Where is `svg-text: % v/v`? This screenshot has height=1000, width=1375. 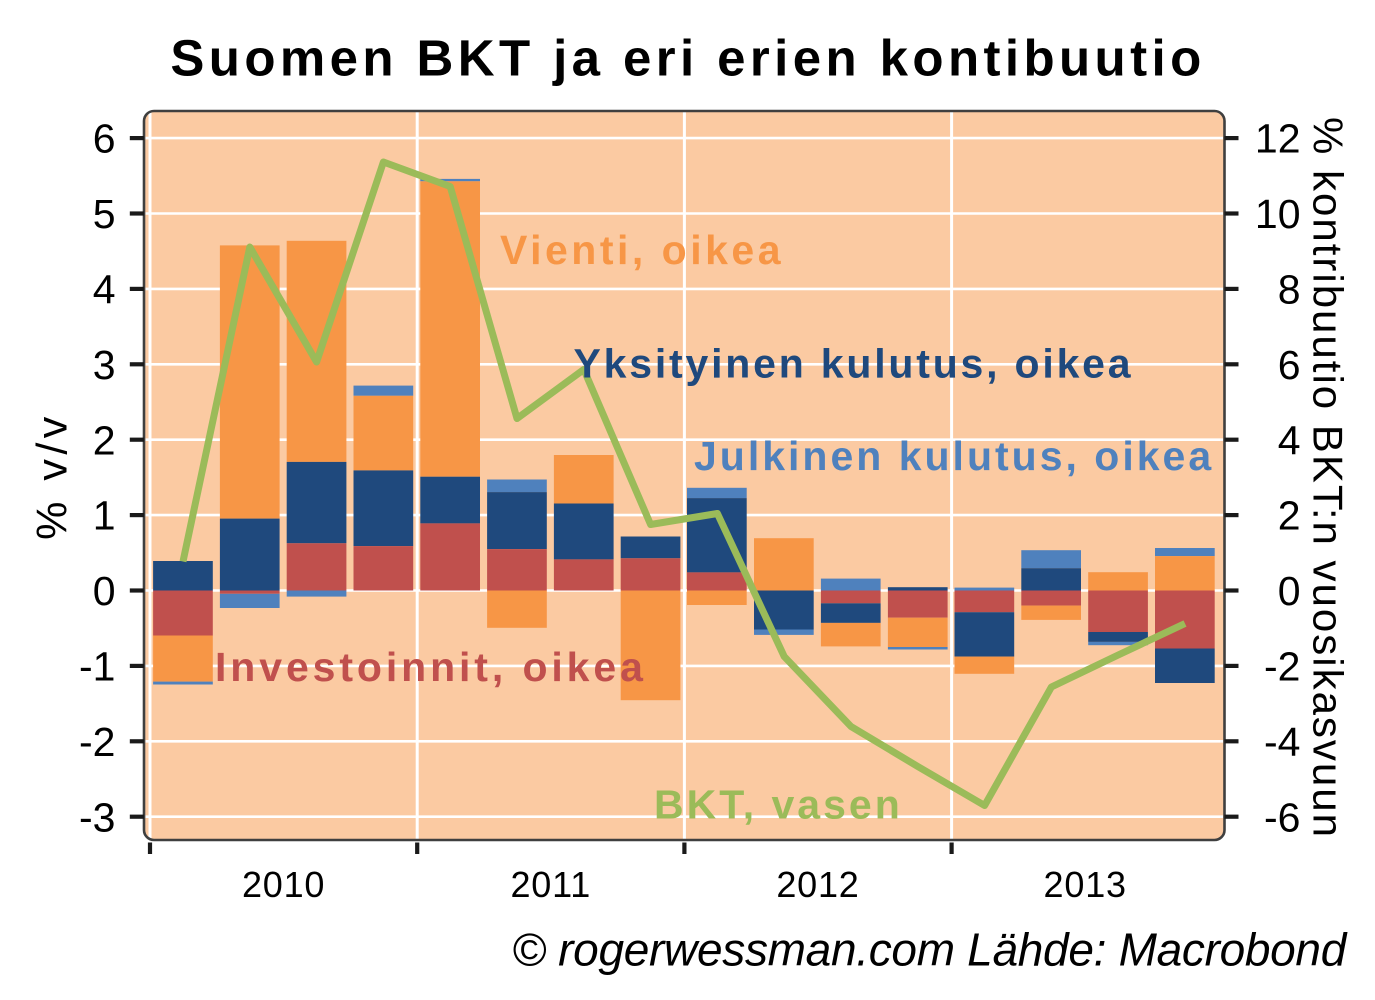
svg-text: % v/v is located at coordinates (53, 476).